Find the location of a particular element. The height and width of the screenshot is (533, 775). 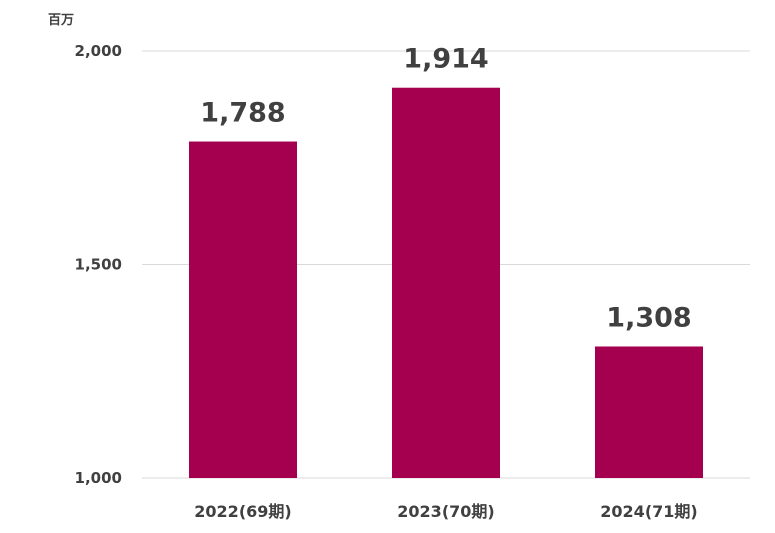

x-tick-label: 2023(70期) is located at coordinates (445, 511).